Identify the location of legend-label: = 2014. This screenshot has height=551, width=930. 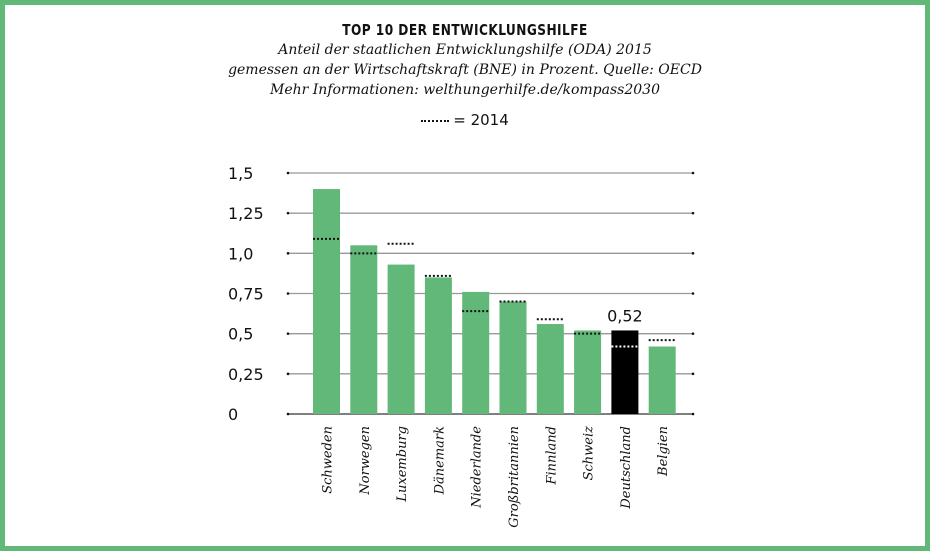
(481, 120).